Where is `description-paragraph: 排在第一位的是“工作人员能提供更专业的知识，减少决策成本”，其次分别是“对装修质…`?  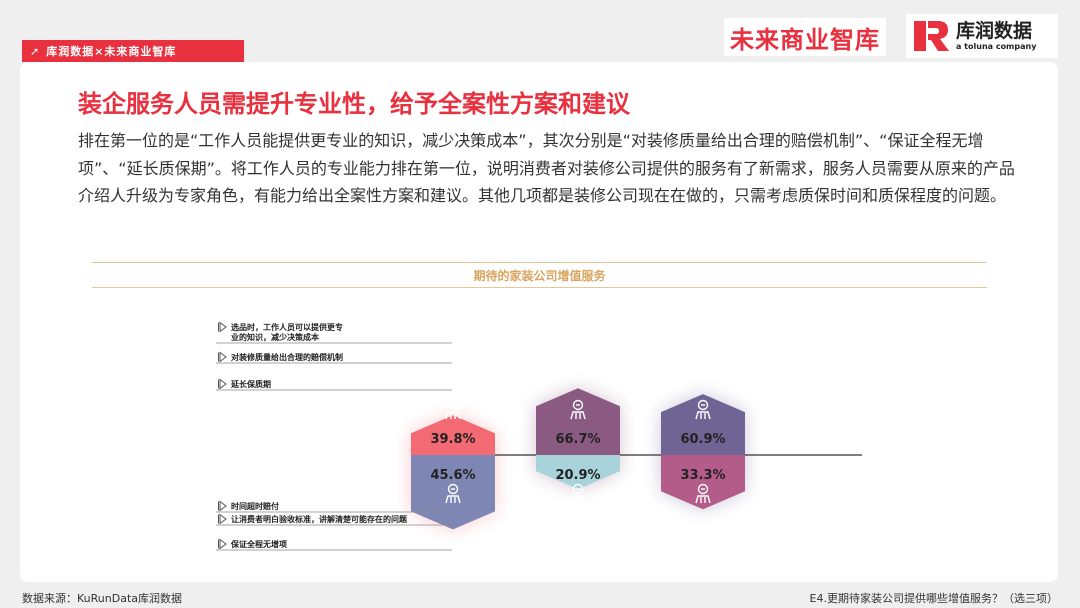 description-paragraph: 排在第一位的是“工作人员能提供更专业的知识，减少决策成本”，其次分别是“对装修质… is located at coordinates (546, 168).